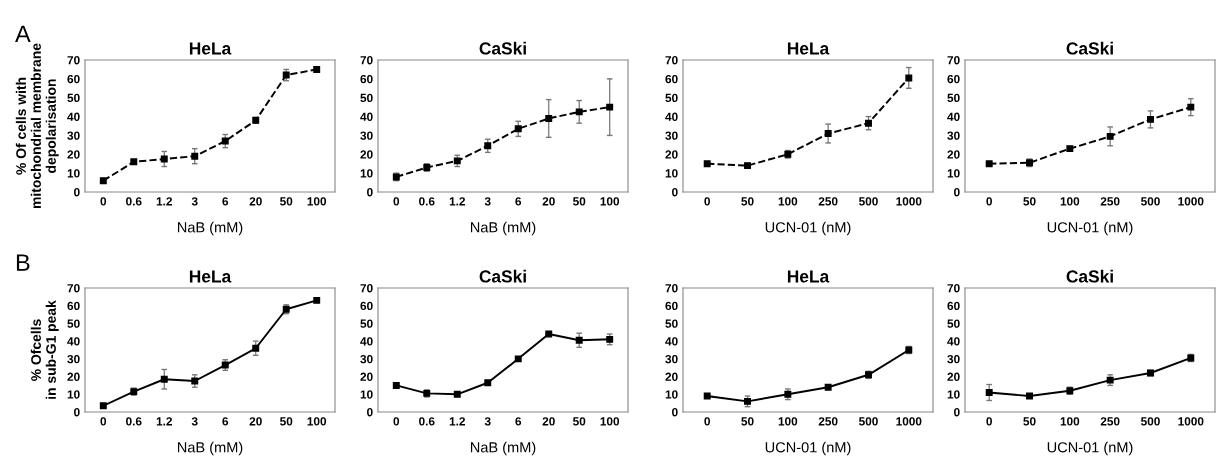  I want to click on y-axis-title: % Of cells with mitochondrial membrane depolarisation, so click(37, 126).